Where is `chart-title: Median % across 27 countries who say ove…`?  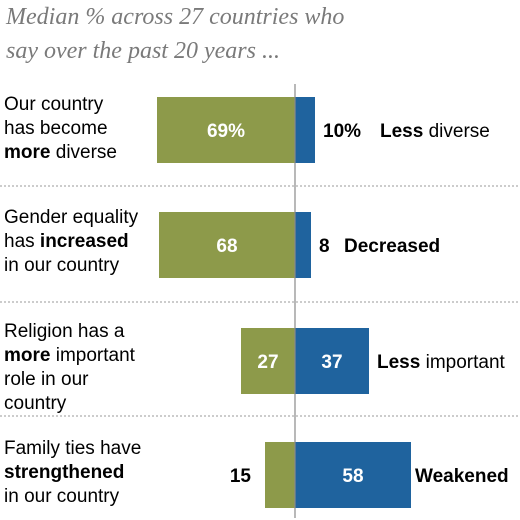 chart-title: Median % across 27 countries who say ove… is located at coordinates (261, 34).